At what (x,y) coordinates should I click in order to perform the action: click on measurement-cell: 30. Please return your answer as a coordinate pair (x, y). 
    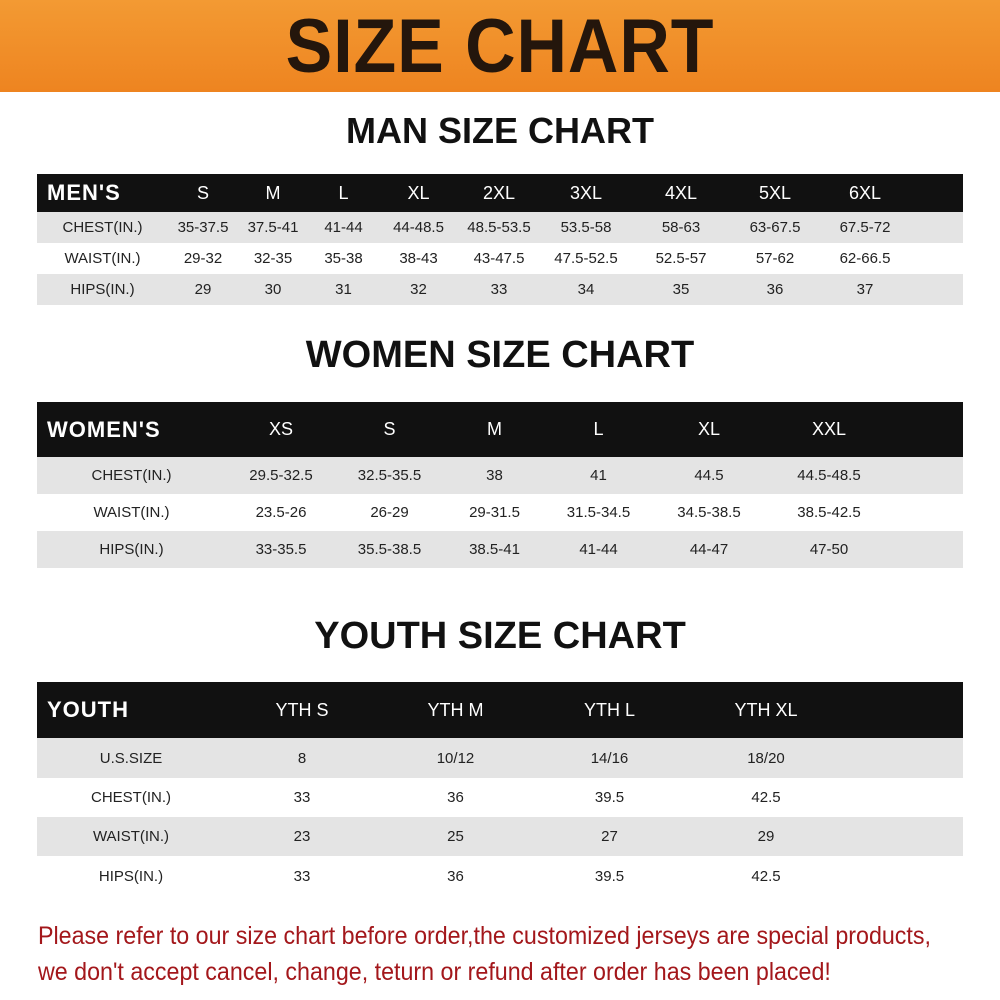
    Looking at the image, I should click on (273, 289).